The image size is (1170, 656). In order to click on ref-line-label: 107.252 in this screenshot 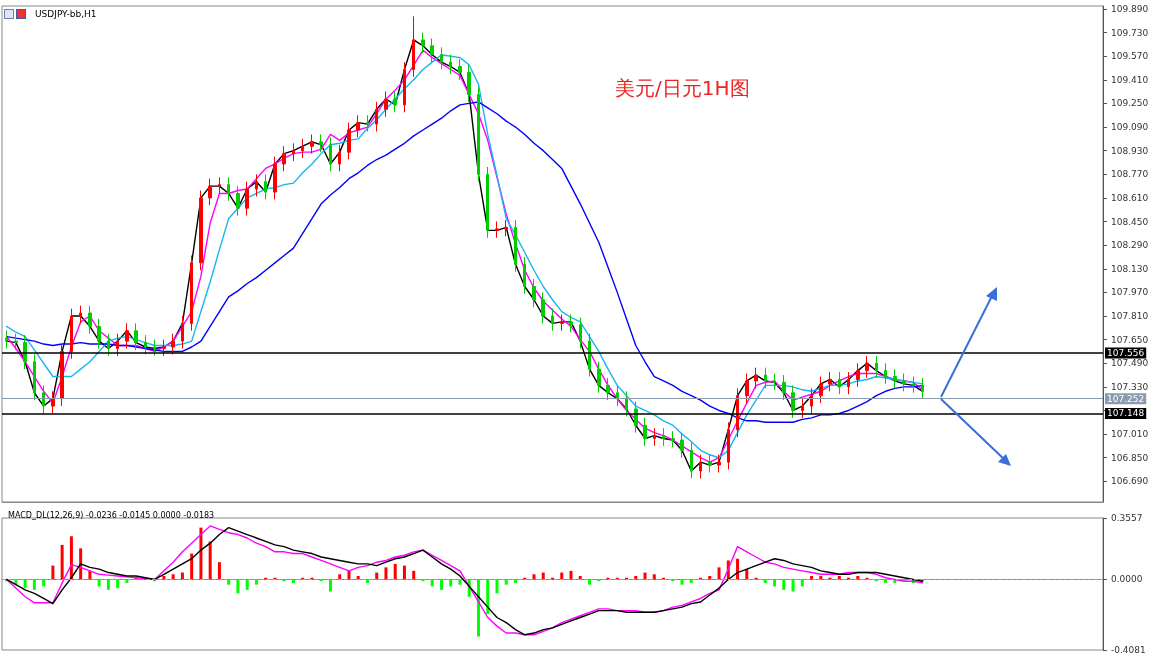, I will do `click(1126, 398)`.